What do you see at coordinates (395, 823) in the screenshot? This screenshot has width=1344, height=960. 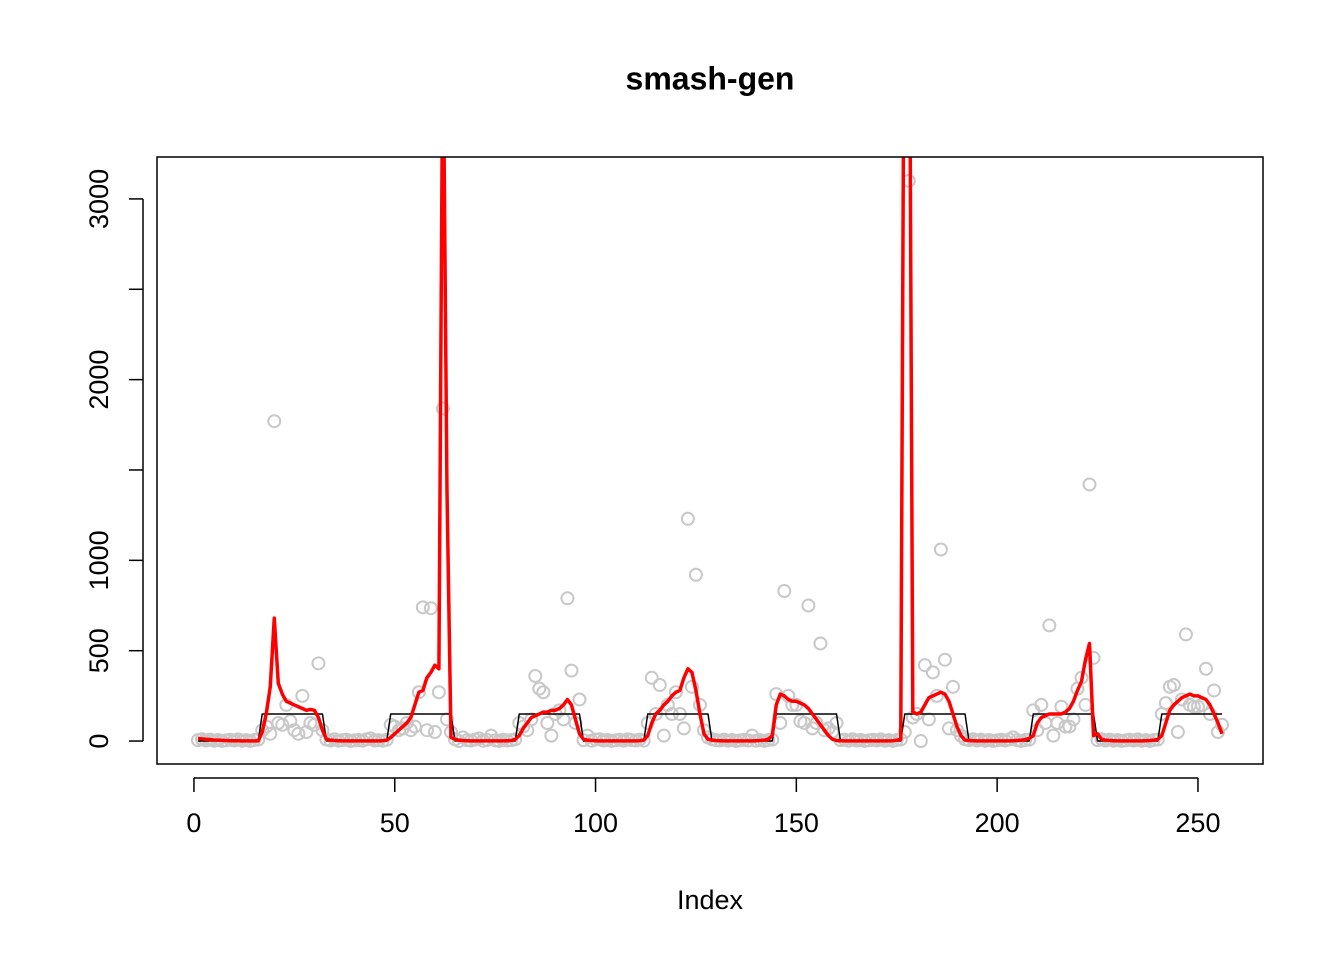 I see `x-tick-label: 50` at bounding box center [395, 823].